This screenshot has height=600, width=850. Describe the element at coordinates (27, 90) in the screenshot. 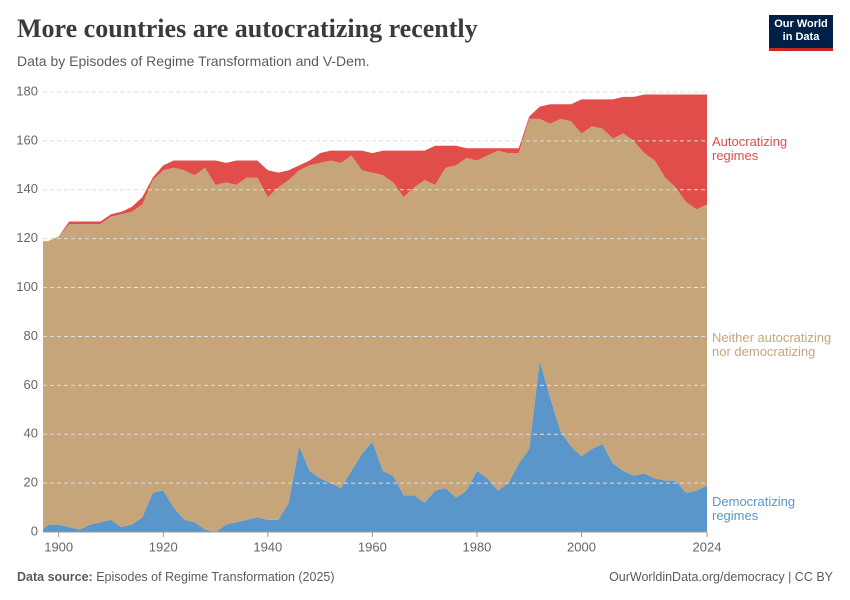

I see `y-tick-label: 180` at that location.